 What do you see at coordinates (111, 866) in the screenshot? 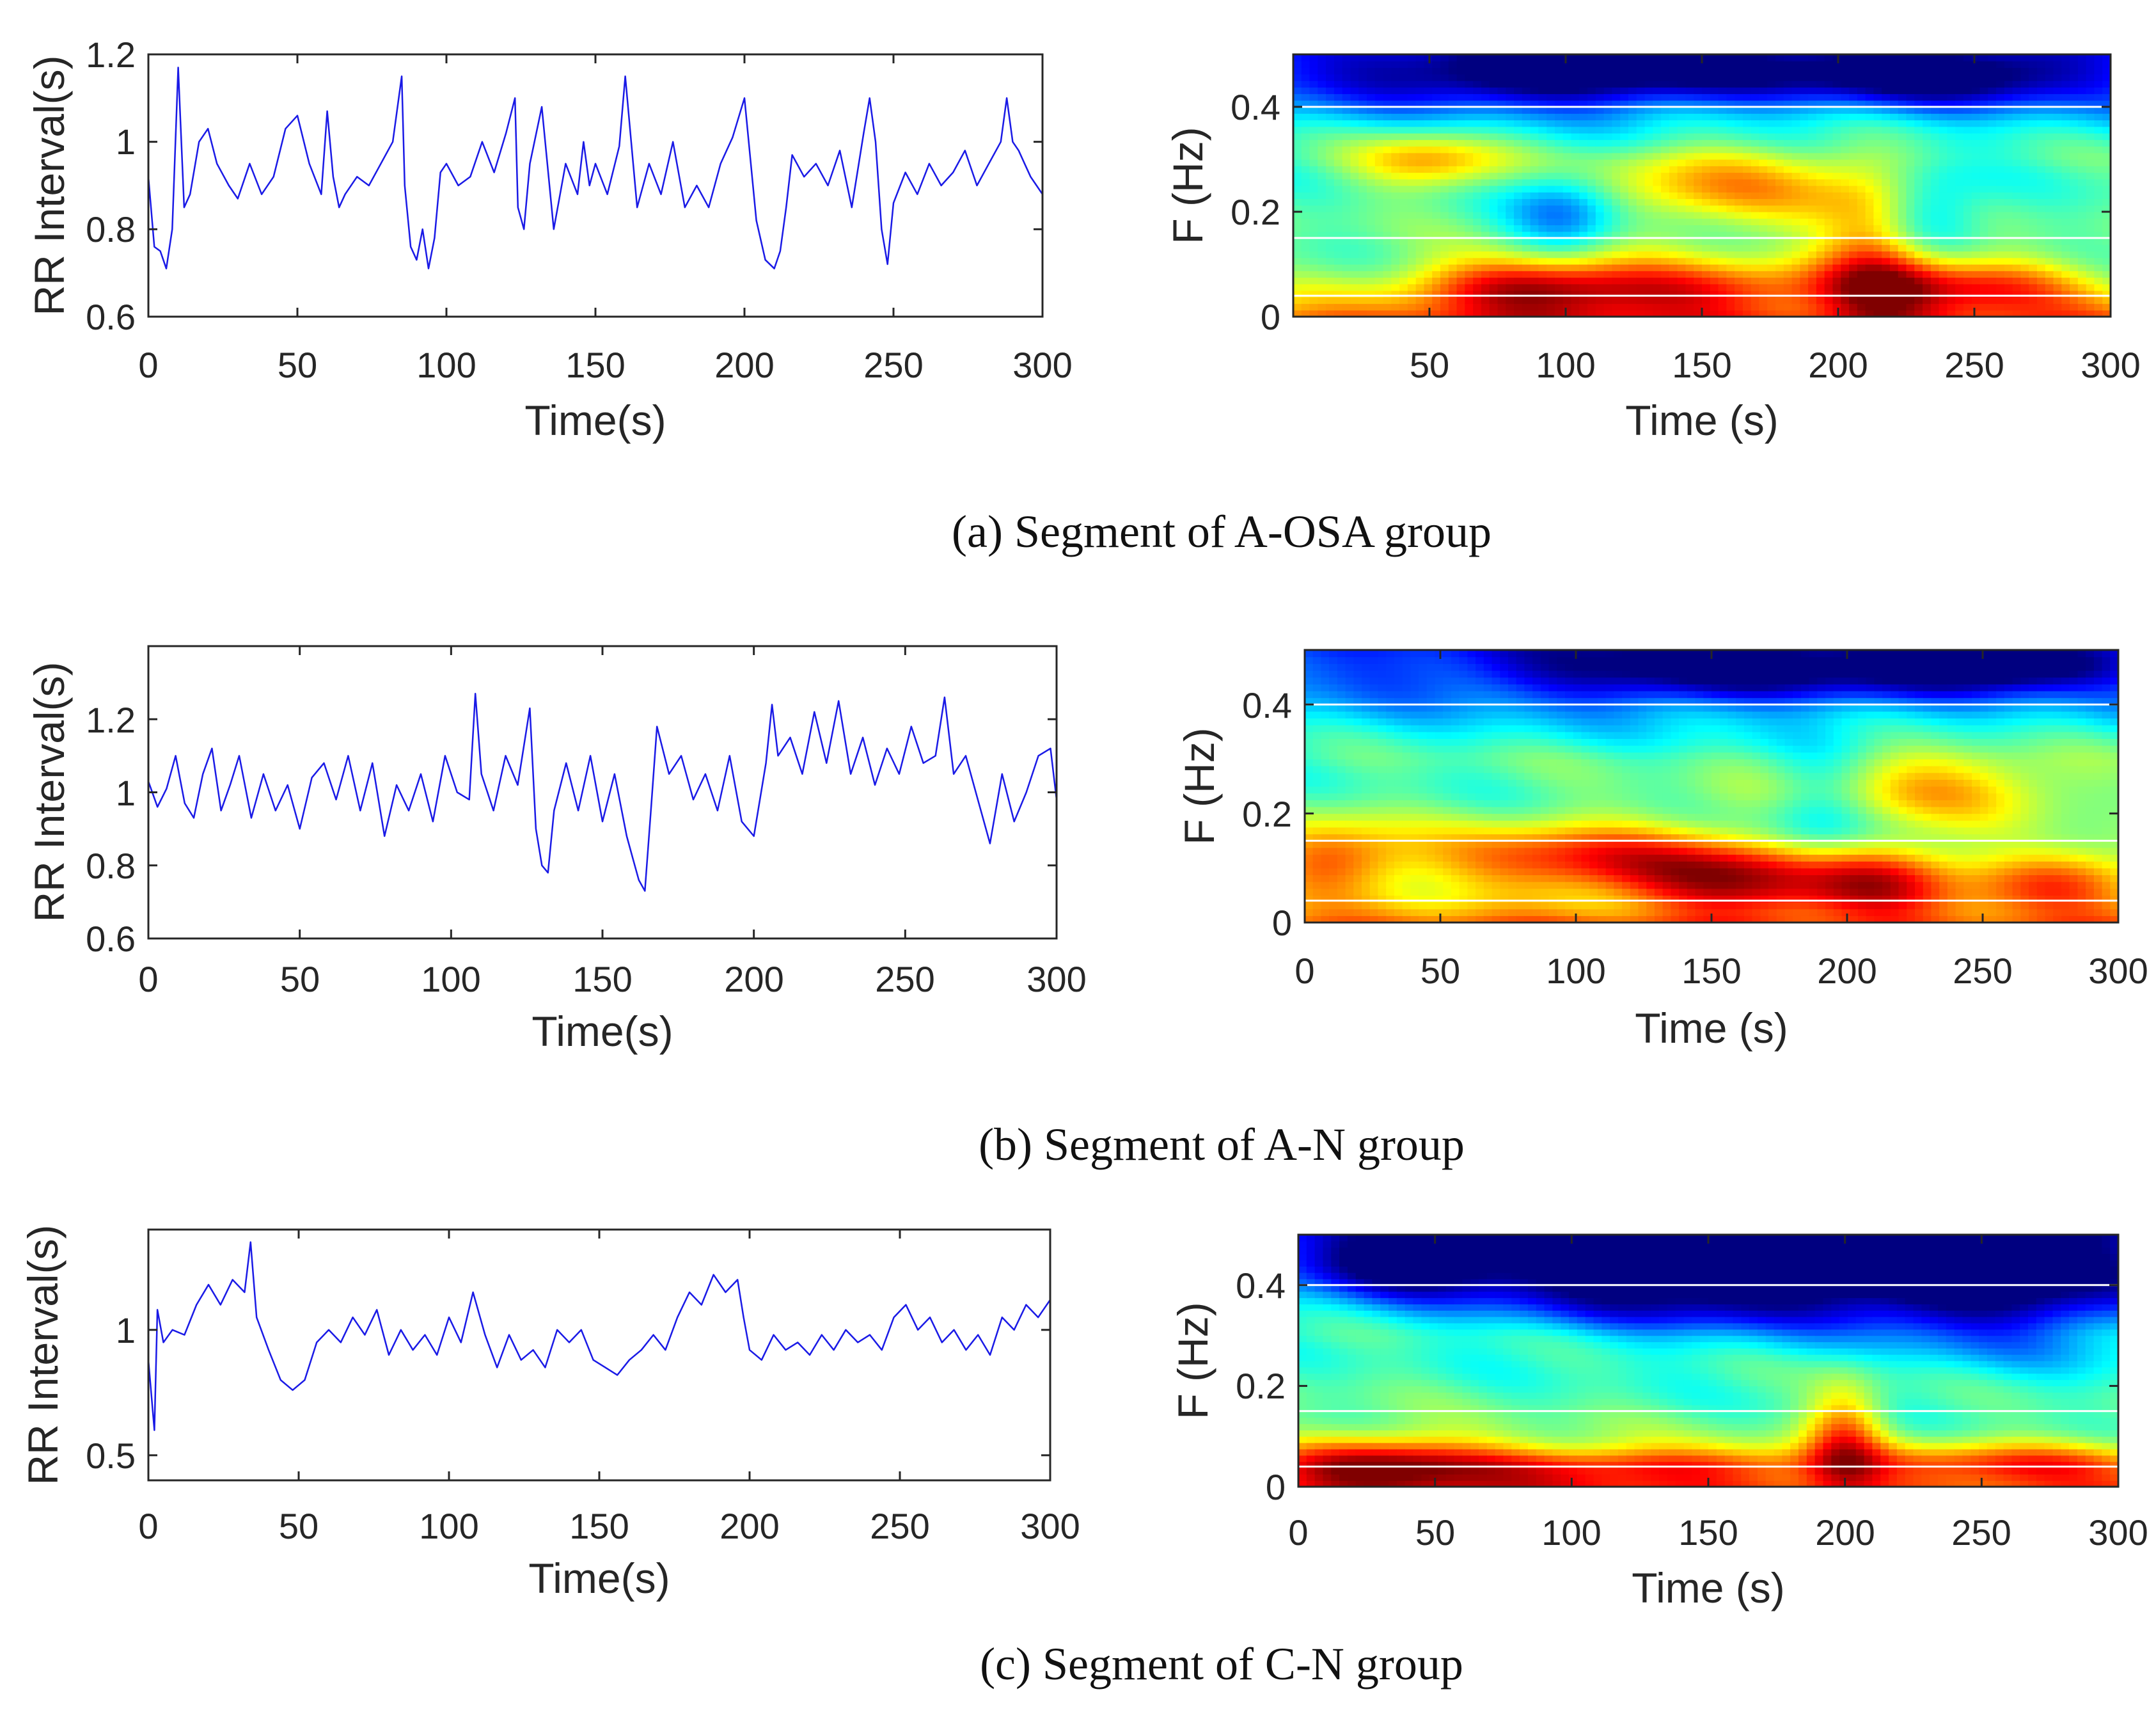
I see `panel-b-rr-ytick: 0.8` at bounding box center [111, 866].